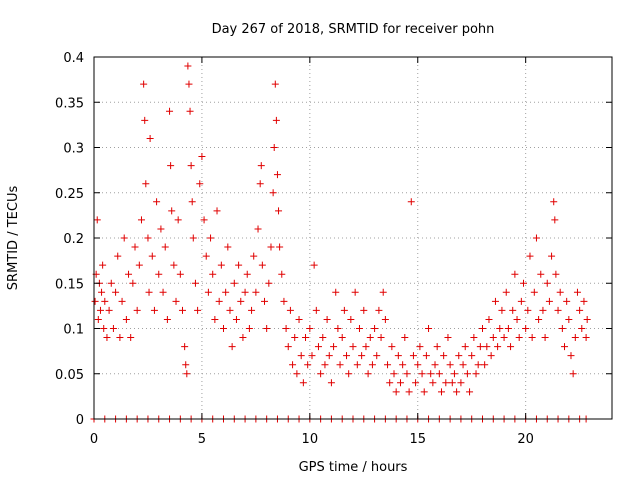 The image size is (640, 480). Describe the element at coordinates (353, 467) in the screenshot. I see `x-axis-label: GPS time / hours` at that location.